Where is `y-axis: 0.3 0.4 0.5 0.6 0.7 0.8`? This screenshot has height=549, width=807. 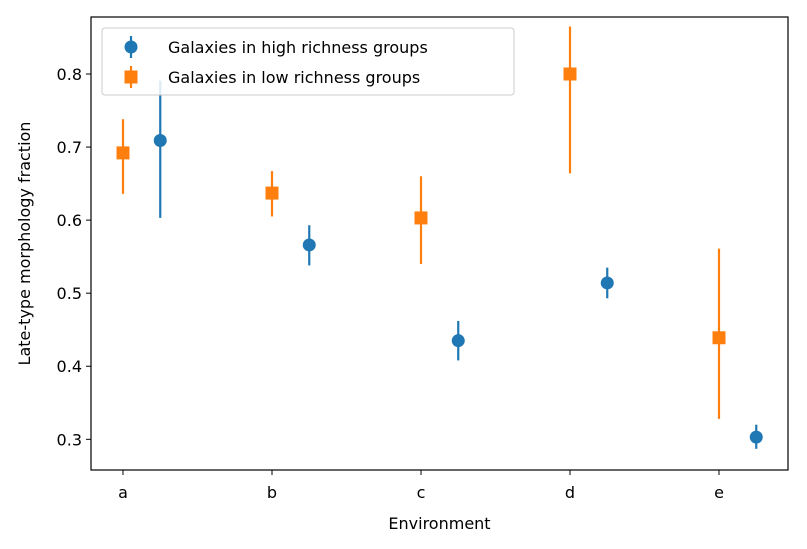
y-axis: 0.3 0.4 0.5 0.6 0.7 0.8 is located at coordinates (74, 257).